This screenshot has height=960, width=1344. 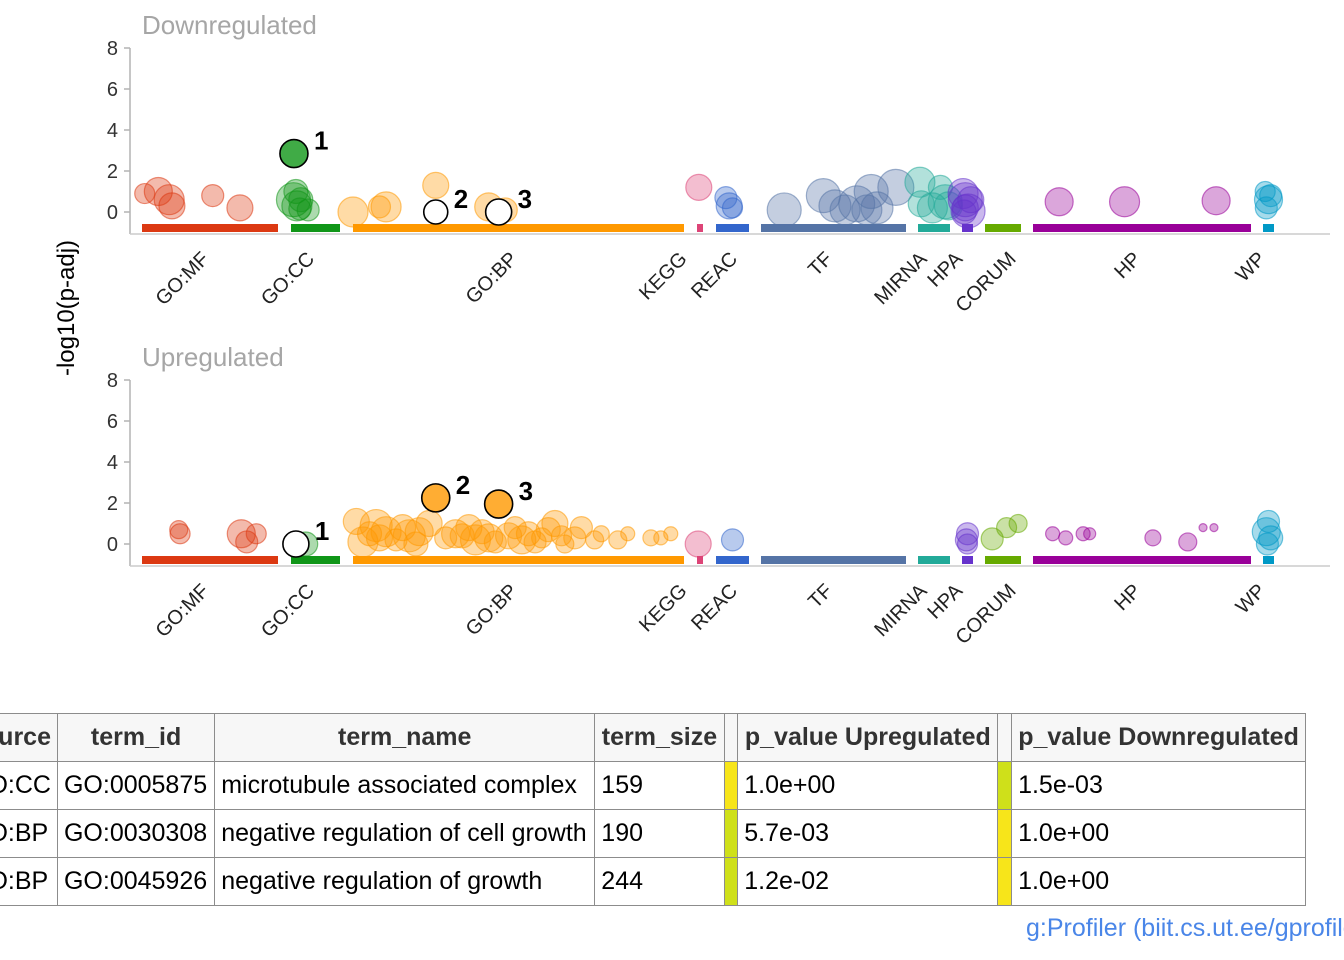 What do you see at coordinates (1158, 737) in the screenshot?
I see `col-header-p-value-down: p_value Downregulated` at bounding box center [1158, 737].